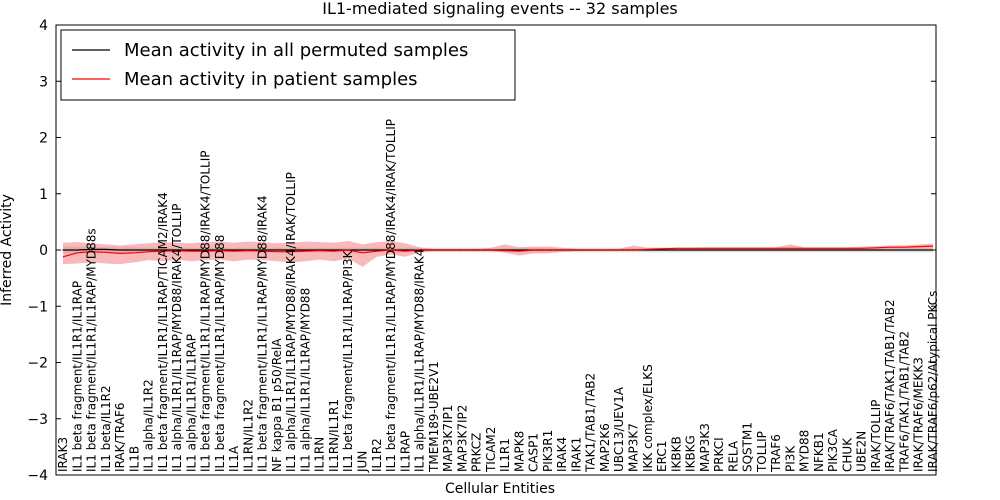  Describe the element at coordinates (306, 380) in the screenshot. I see `x-tick-label: IL1 alpha/IL1R1/IL1RAP/MYD88` at that location.